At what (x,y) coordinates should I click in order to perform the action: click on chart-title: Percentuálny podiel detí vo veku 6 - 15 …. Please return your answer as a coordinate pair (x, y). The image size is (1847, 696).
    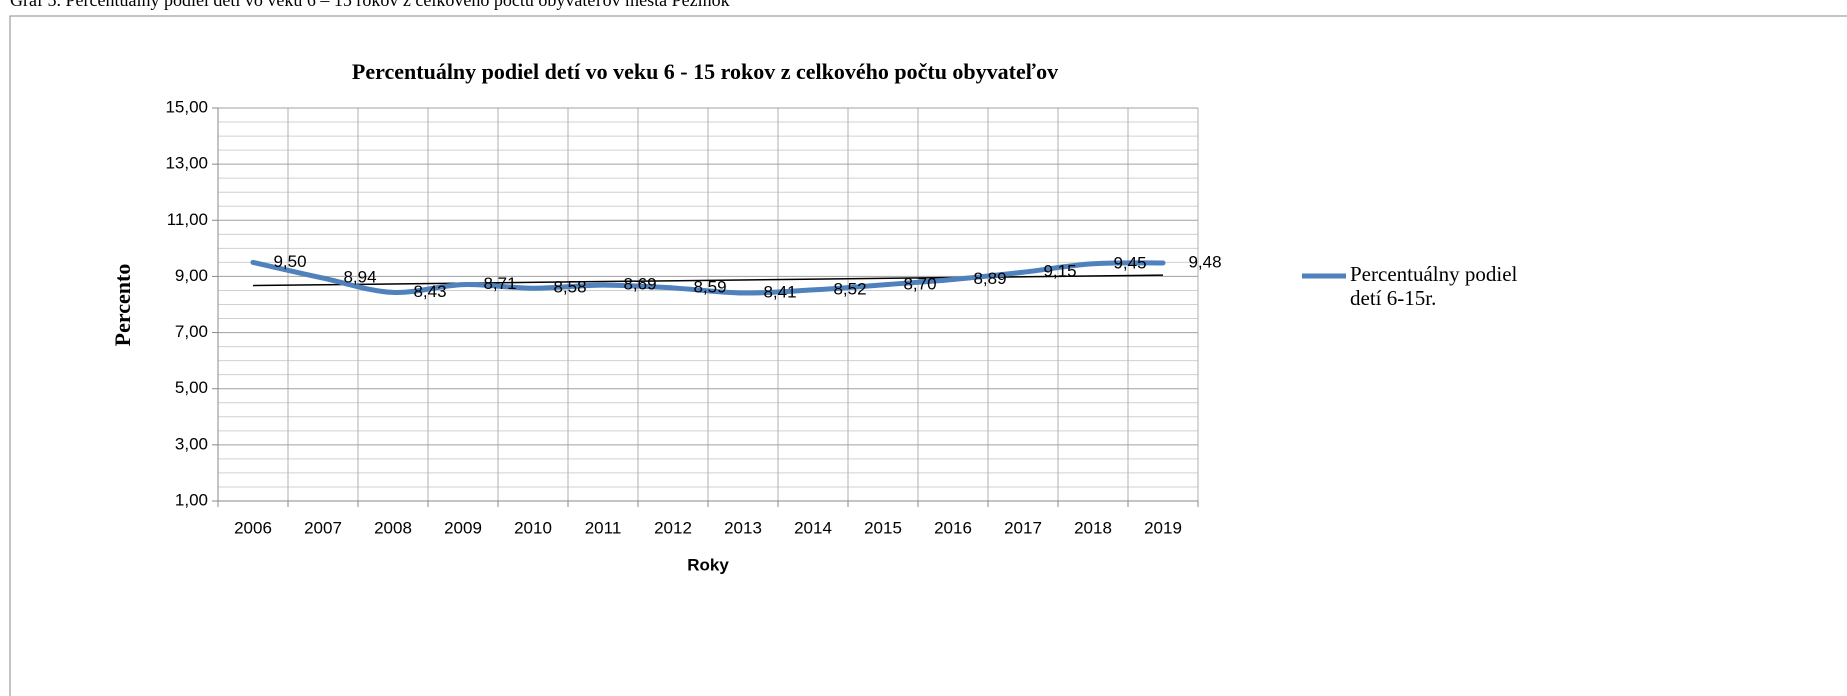
    Looking at the image, I should click on (705, 71).